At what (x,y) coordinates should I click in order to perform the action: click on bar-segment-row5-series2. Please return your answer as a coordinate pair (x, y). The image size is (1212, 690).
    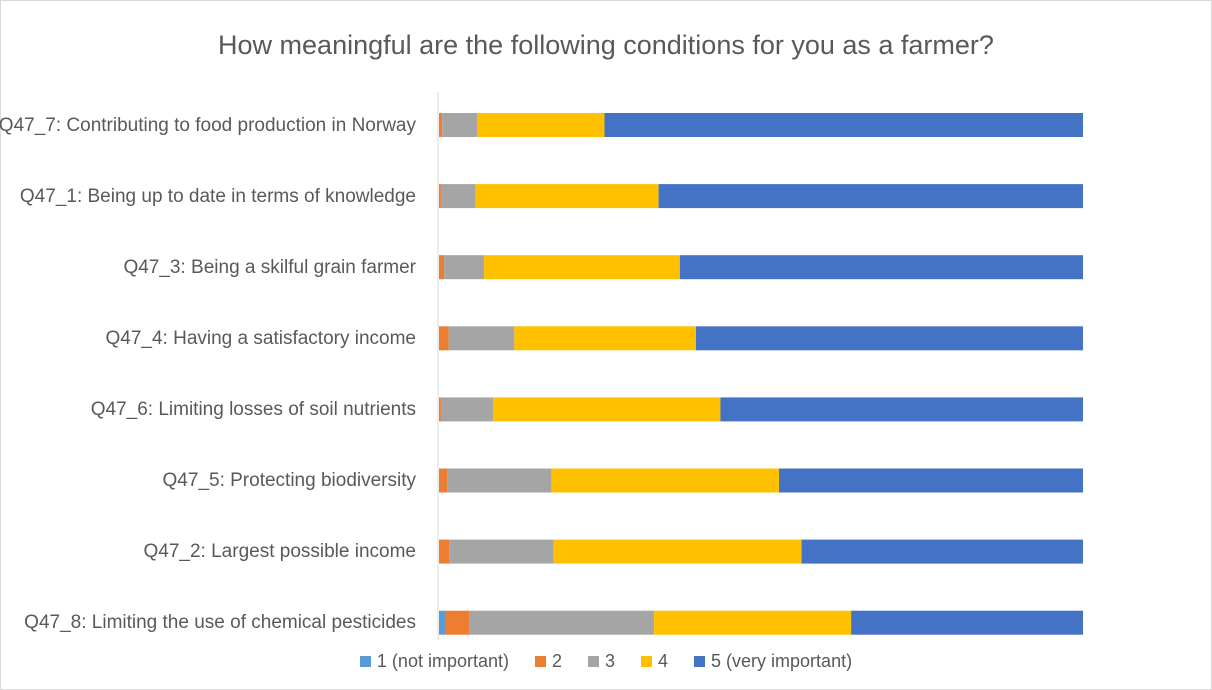
    Looking at the image, I should click on (440, 409).